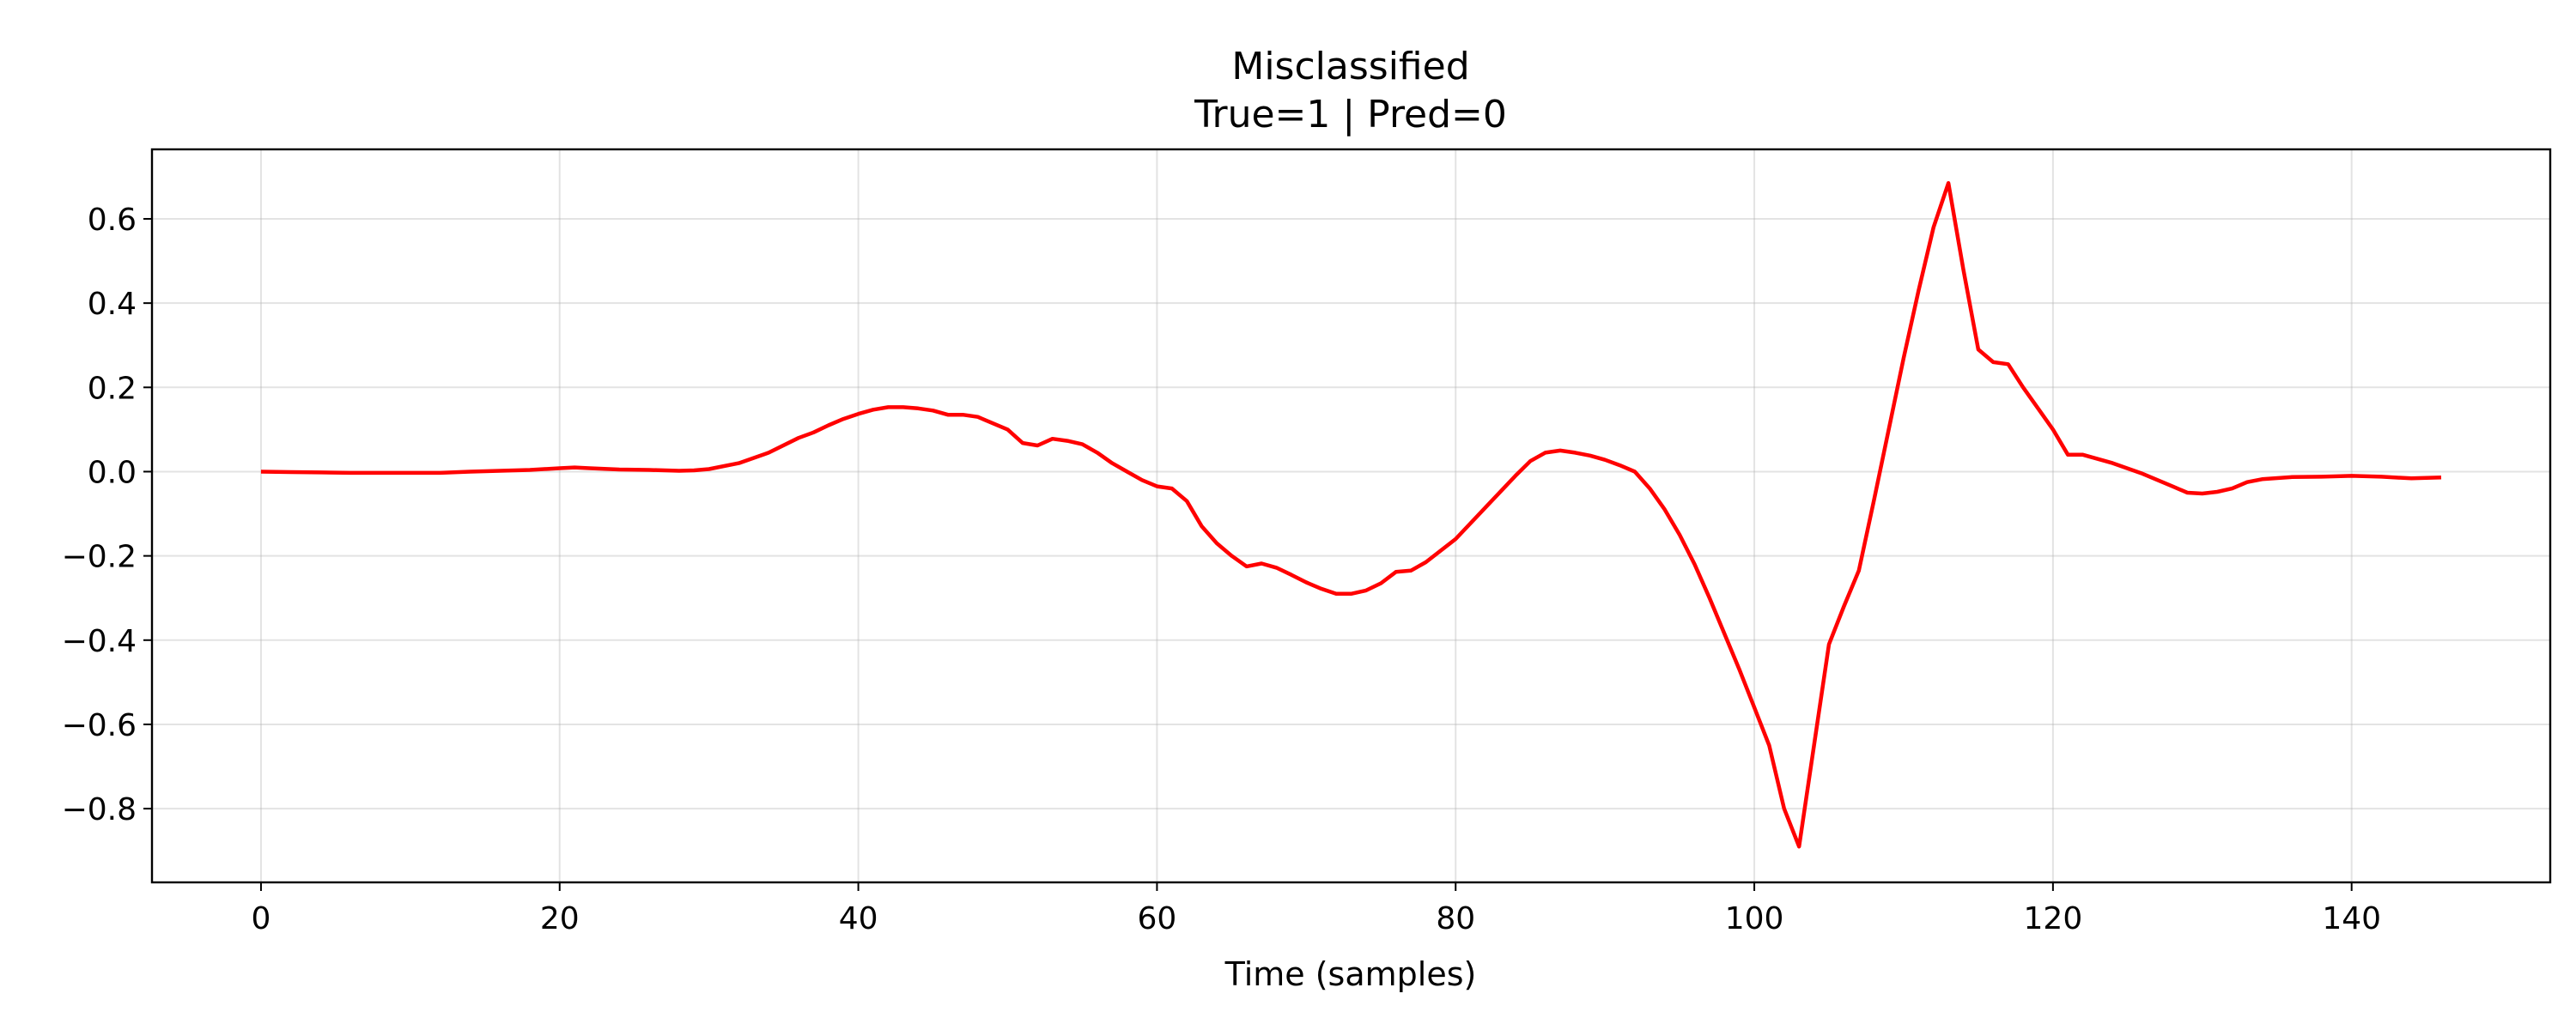  Describe the element at coordinates (112, 472) in the screenshot. I see `y-tick-label: 0.0` at that location.